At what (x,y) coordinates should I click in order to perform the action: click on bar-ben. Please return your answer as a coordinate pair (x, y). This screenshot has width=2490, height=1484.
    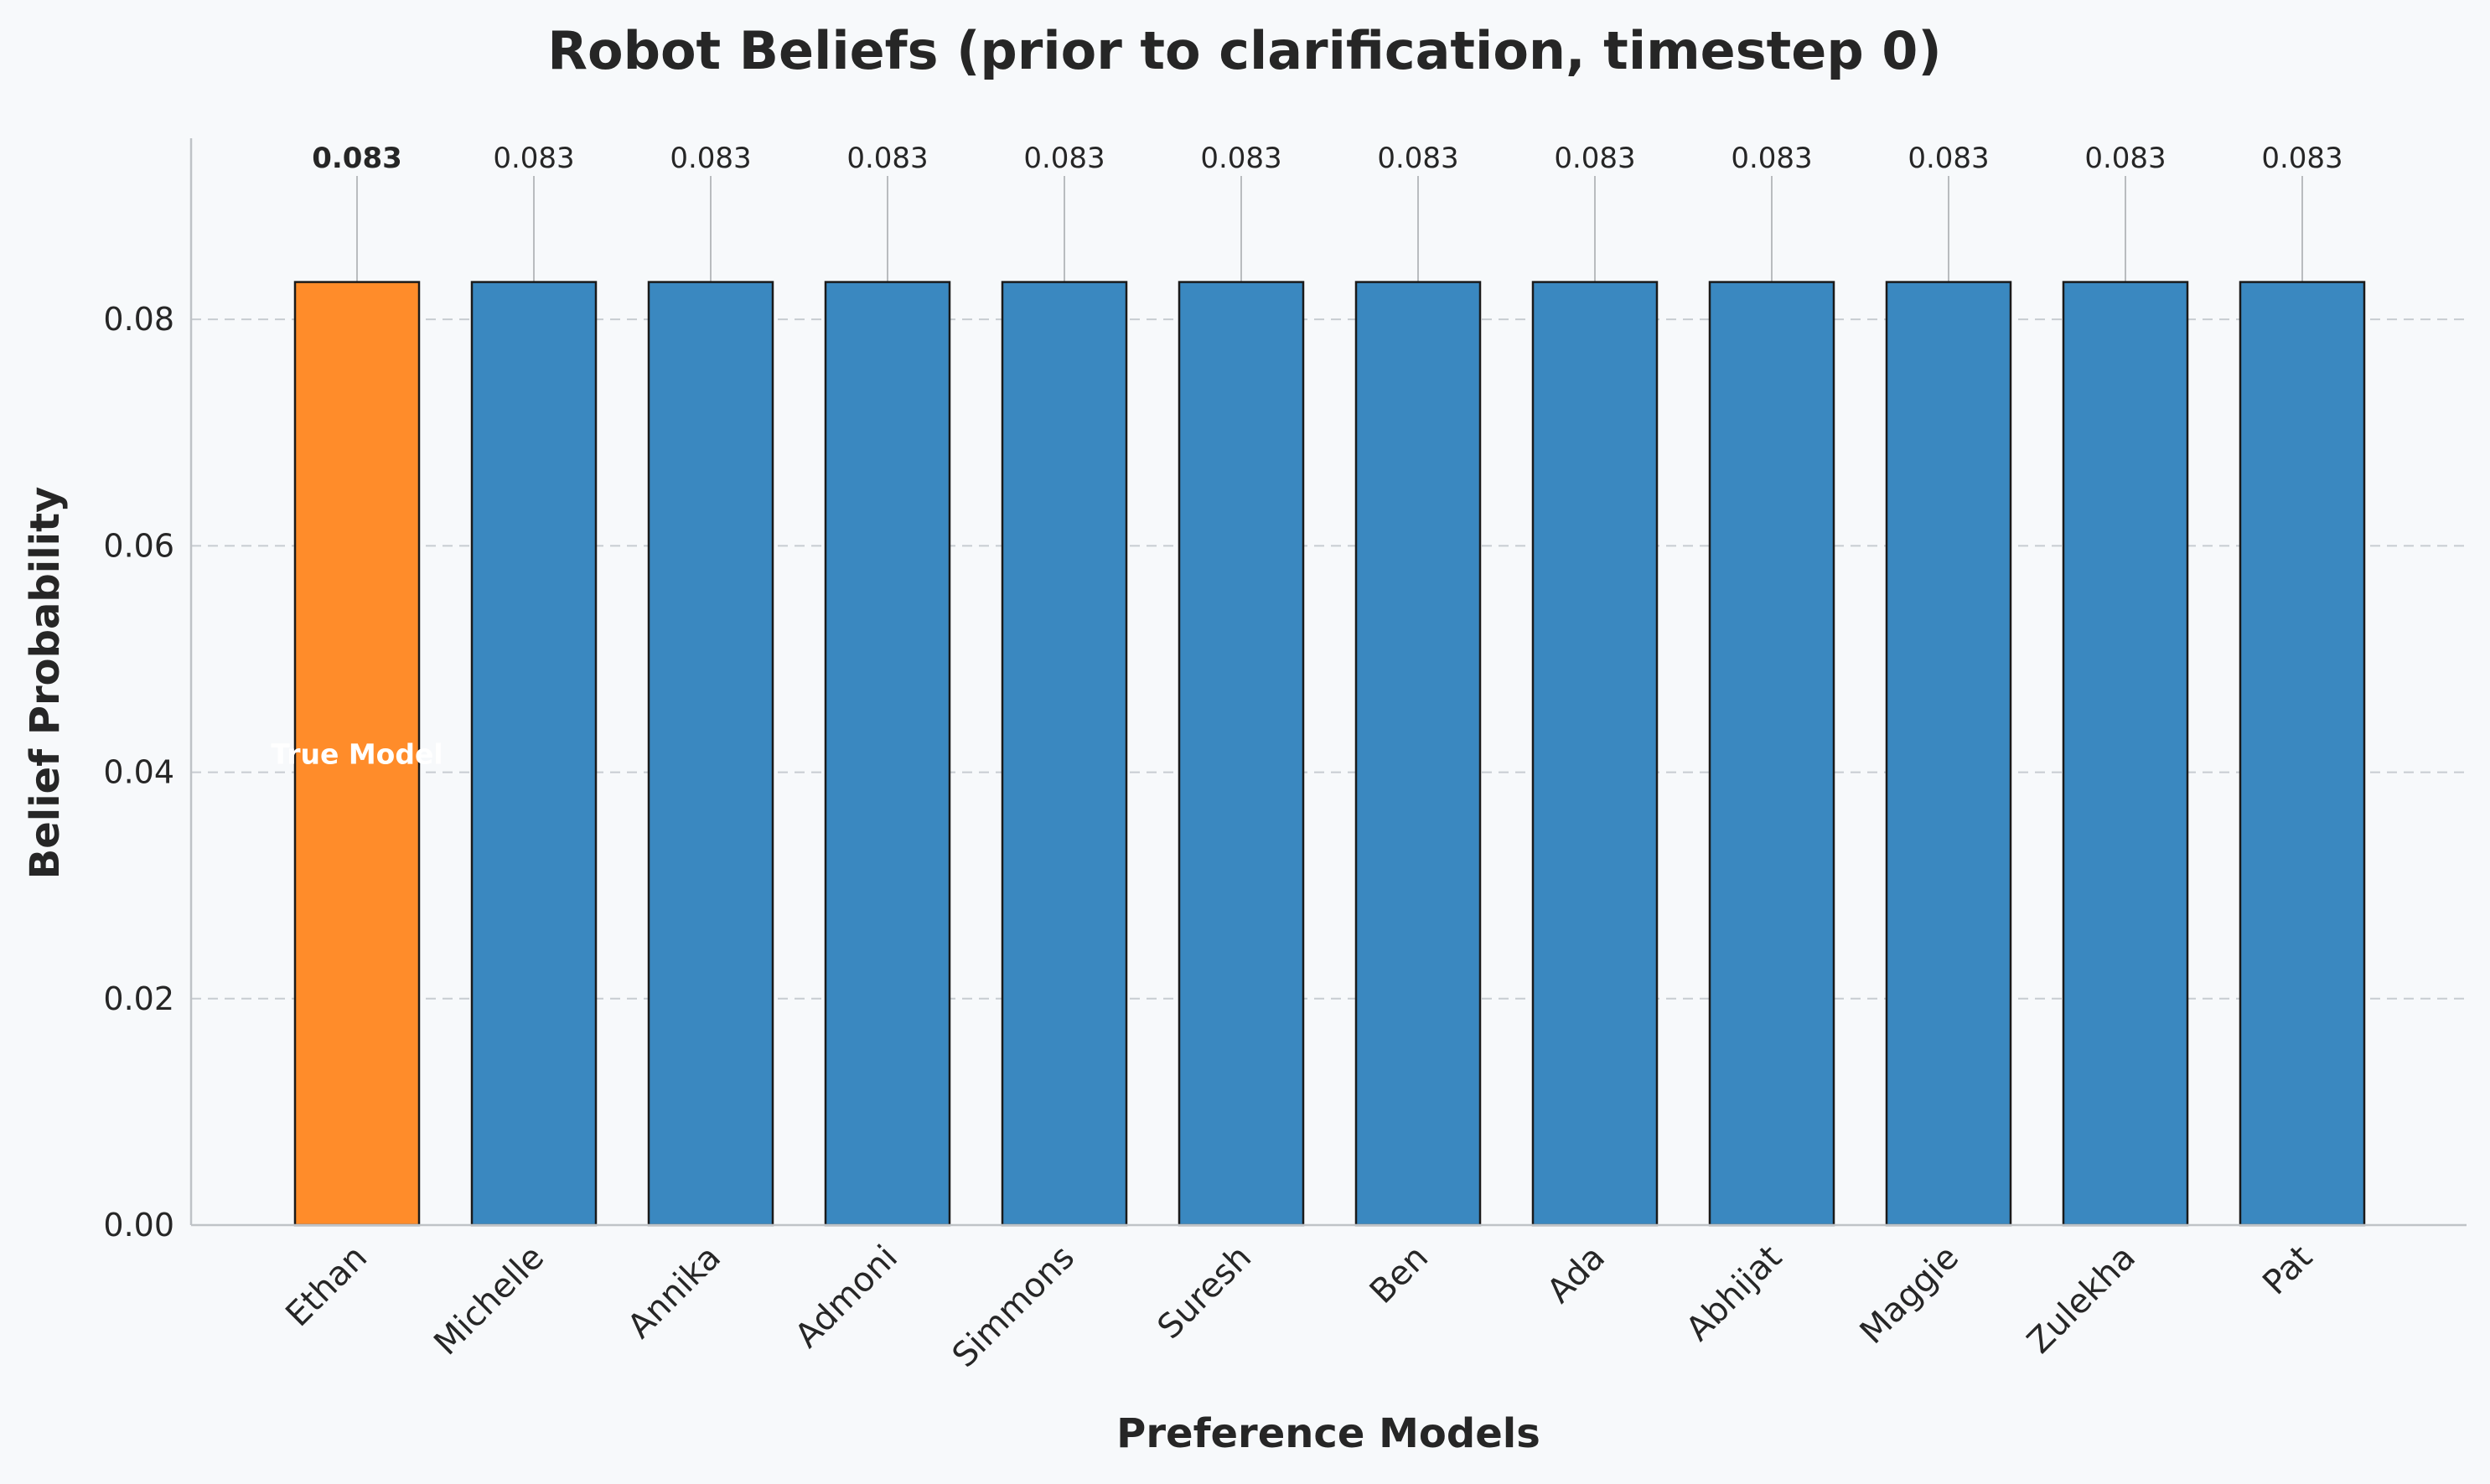
    Looking at the image, I should click on (1418, 754).